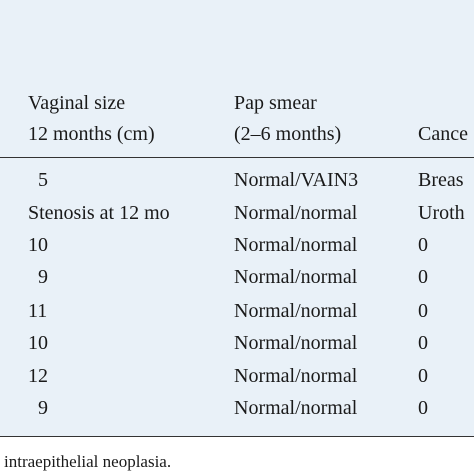  Describe the element at coordinates (88, 461) in the screenshot. I see `footnote: intraepithelial neoplasia.` at that location.